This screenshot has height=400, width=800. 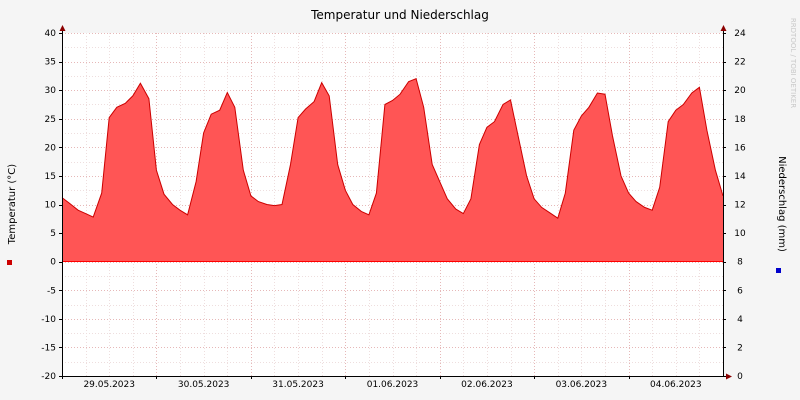 What do you see at coordinates (62, 28) in the screenshot?
I see `y-axis-left-arrow` at bounding box center [62, 28].